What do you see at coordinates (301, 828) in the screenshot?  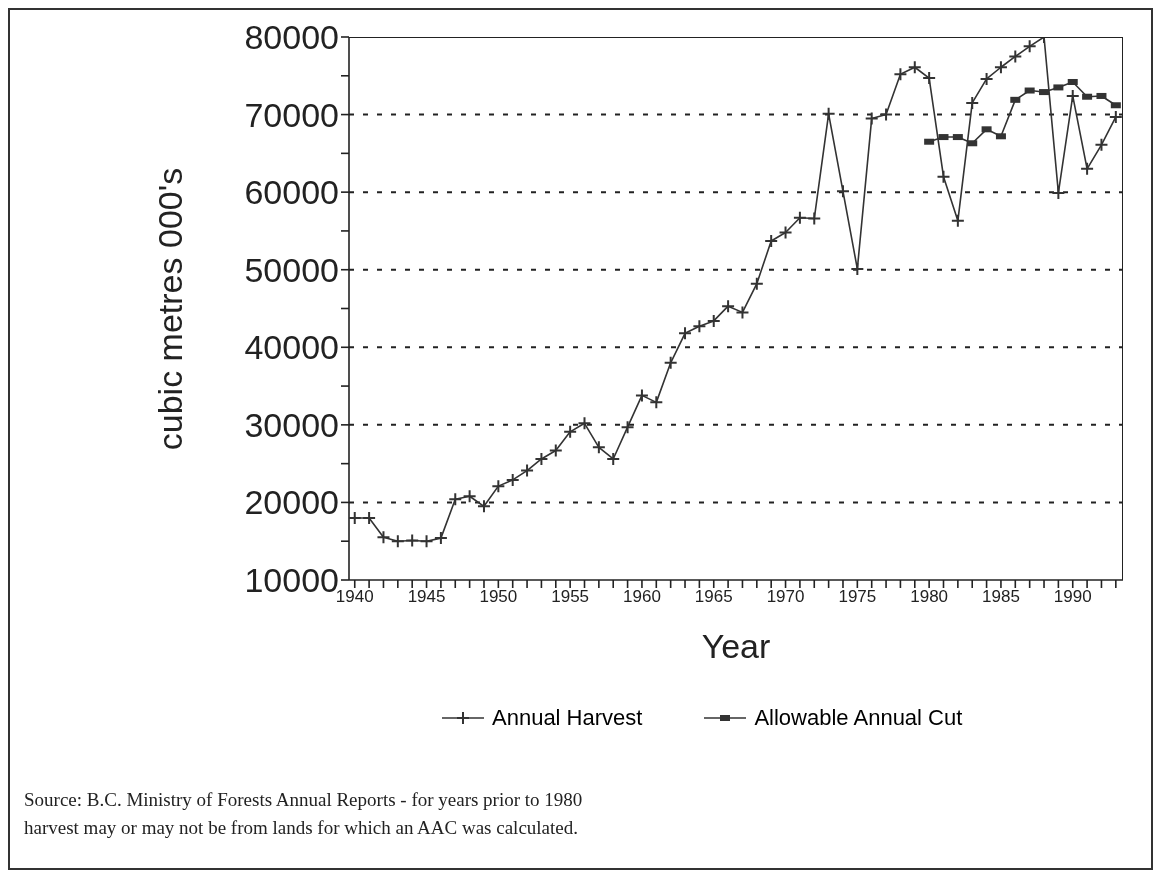 I see `text: harvest may or may not be from lands for which an AAC was calculated.` at bounding box center [301, 828].